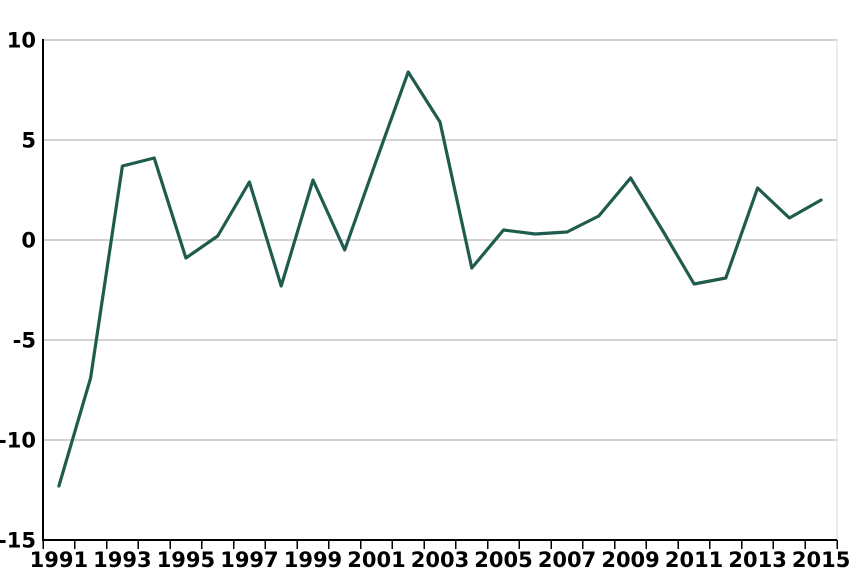  I want to click on x-tick-label: 2011, so click(694, 560).